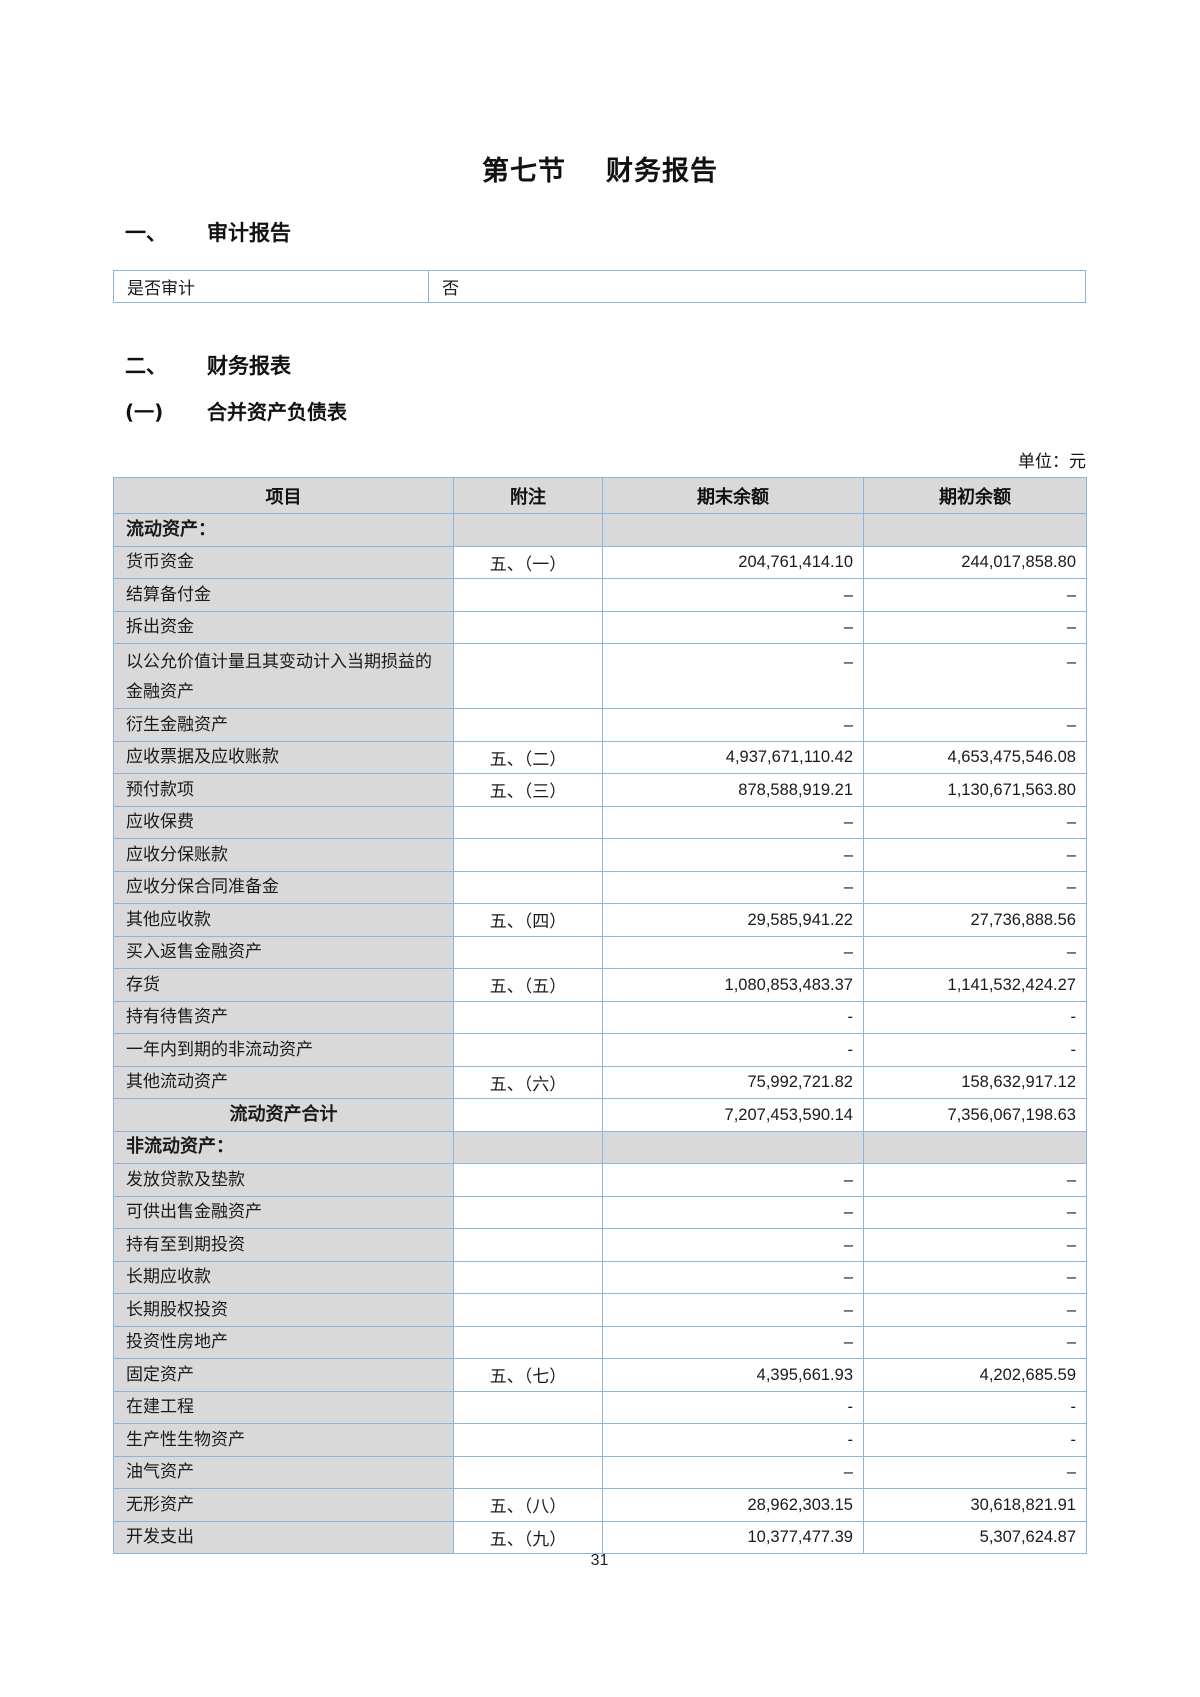  Describe the element at coordinates (283, 495) in the screenshot. I see `column-header: 项目` at that location.